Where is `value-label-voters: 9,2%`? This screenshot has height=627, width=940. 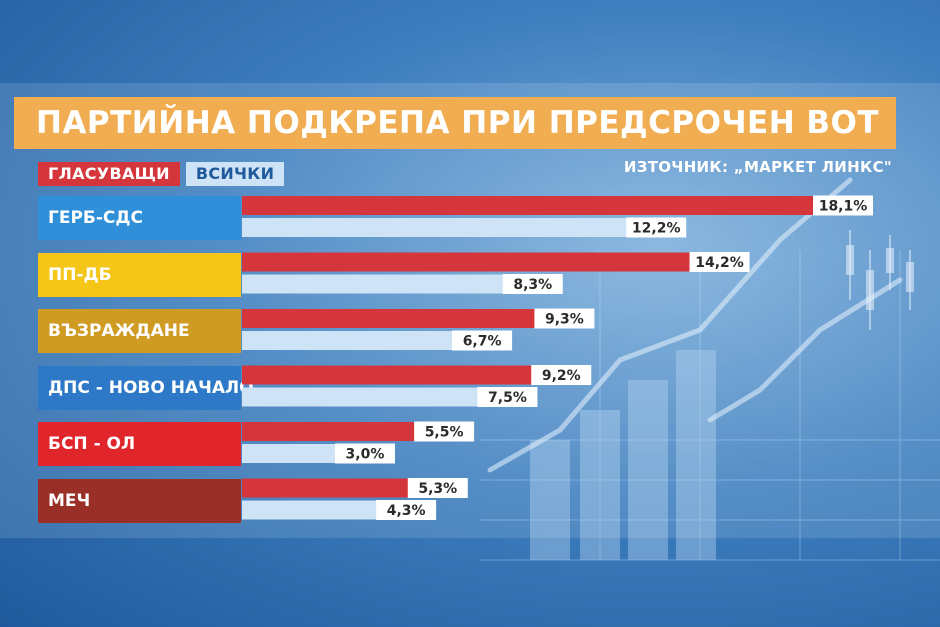
value-label-voters: 9,2% is located at coordinates (561, 376).